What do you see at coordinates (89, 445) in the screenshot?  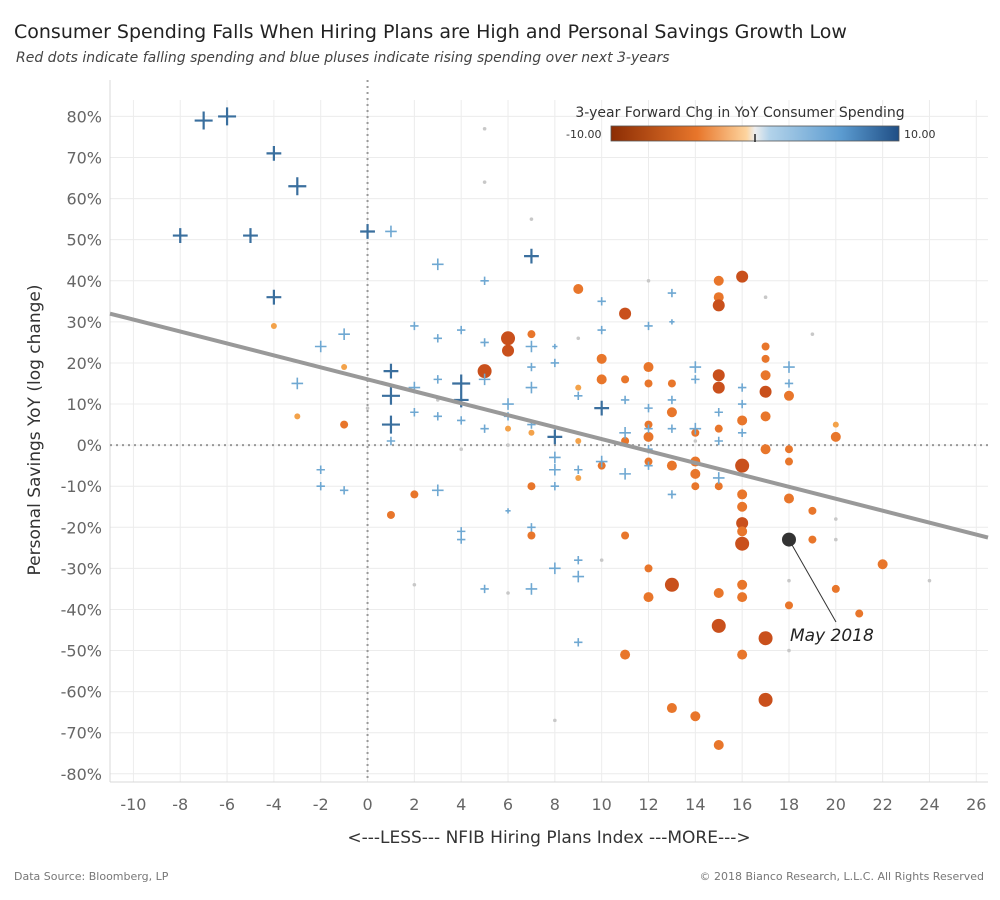 I see `y-tick-label: 0%` at bounding box center [89, 445].